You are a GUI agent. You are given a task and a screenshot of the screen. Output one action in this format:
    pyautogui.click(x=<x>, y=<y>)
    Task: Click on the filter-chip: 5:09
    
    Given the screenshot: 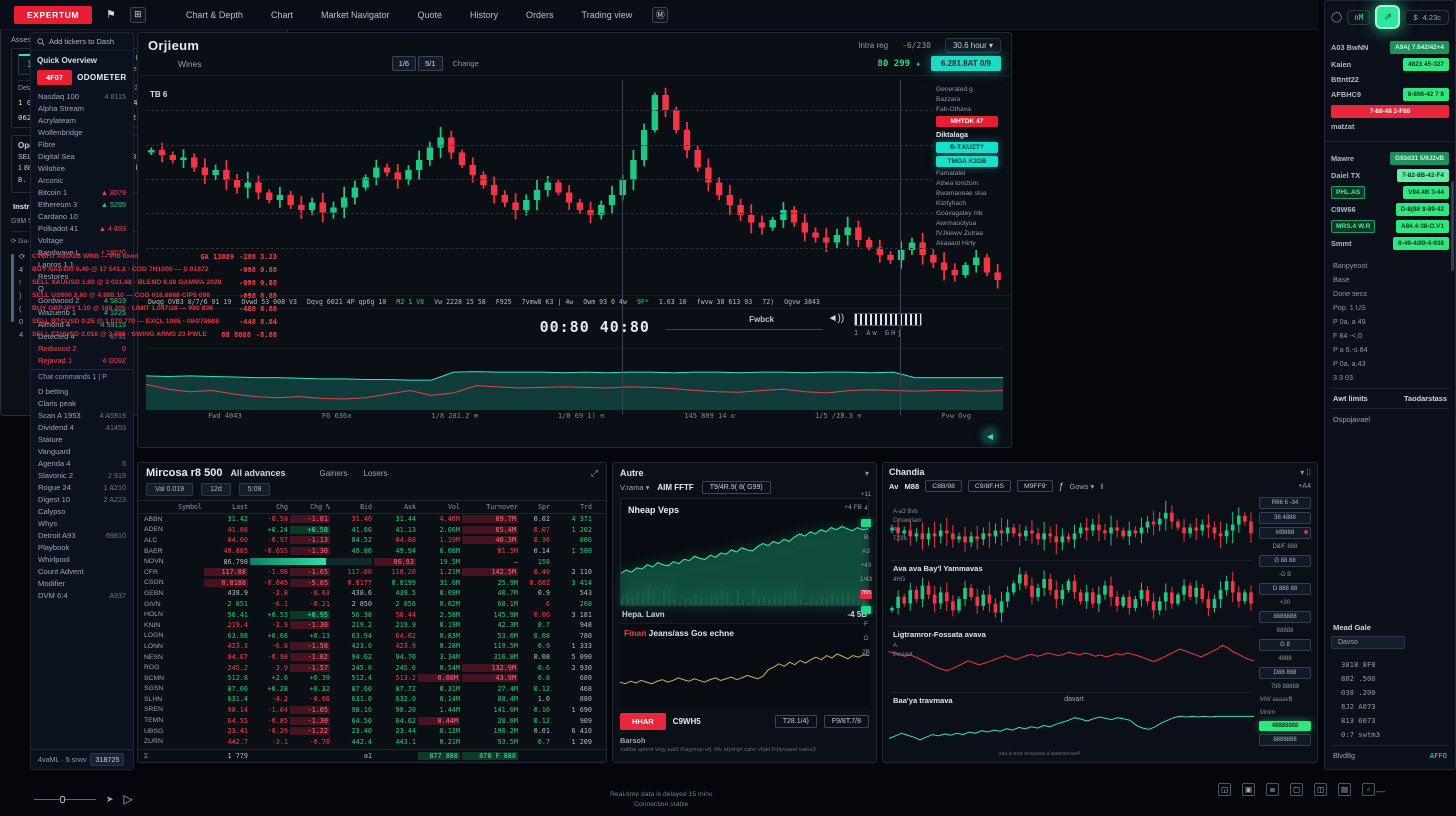 What is the action you would take?
    pyautogui.click(x=254, y=489)
    